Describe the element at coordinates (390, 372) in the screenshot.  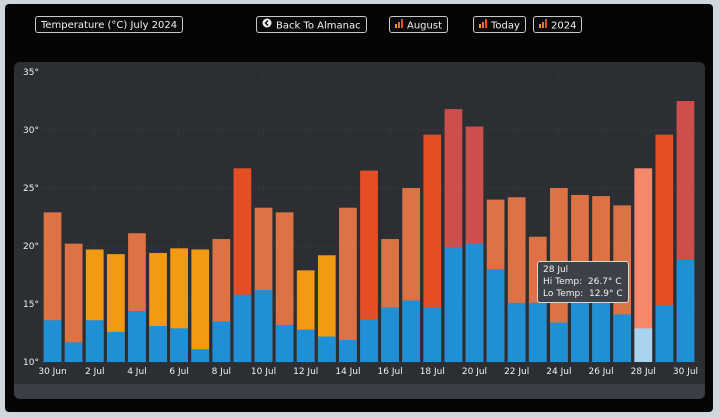
I see `x-tick-label: 16 Jul` at that location.